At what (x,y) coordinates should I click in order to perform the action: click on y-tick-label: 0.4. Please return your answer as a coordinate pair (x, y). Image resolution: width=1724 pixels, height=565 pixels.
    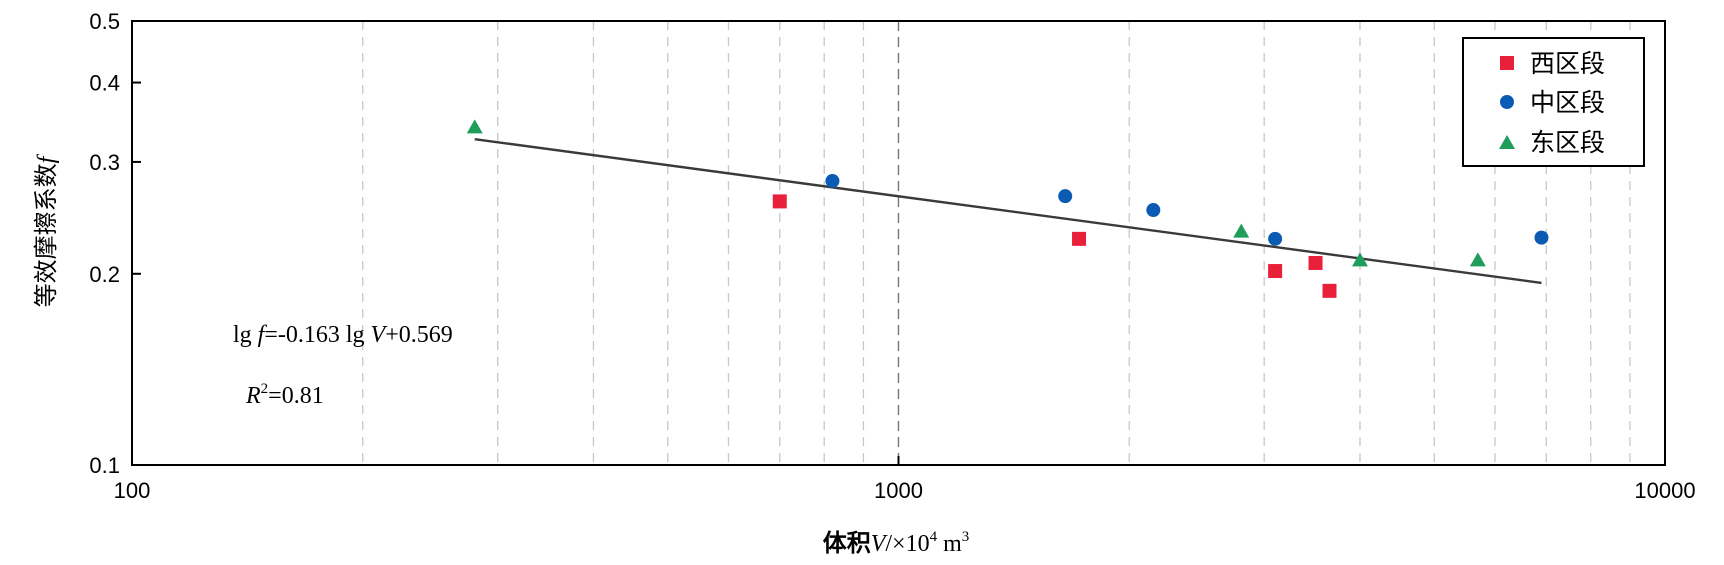
    Looking at the image, I should click on (104, 83).